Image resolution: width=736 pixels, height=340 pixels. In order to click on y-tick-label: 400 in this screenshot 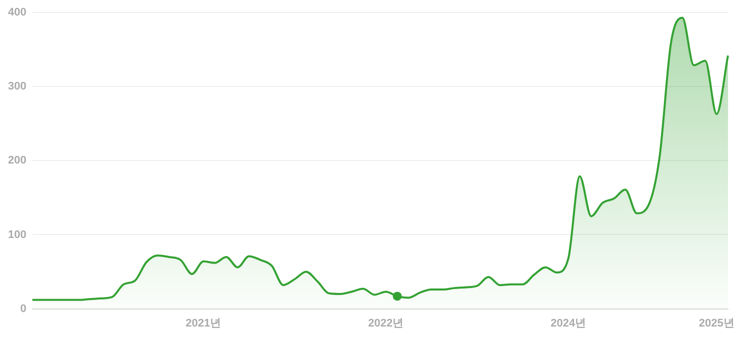, I will do `click(17, 12)`.